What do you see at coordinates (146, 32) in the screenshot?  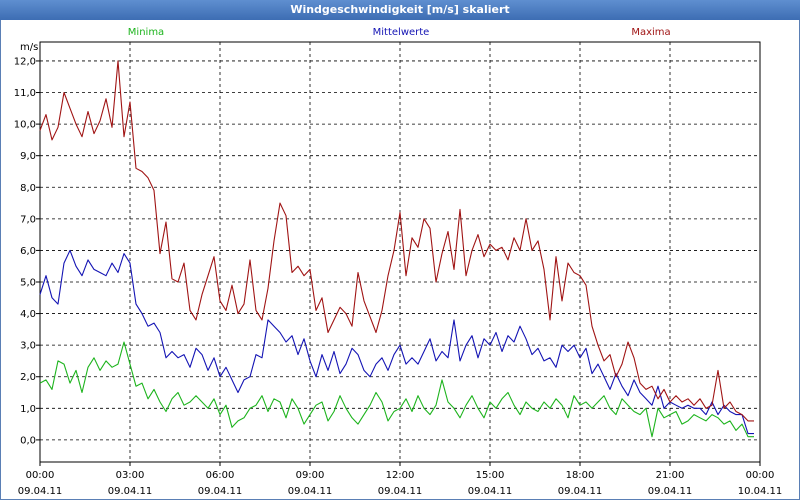 I see `legend-minima: Minima` at bounding box center [146, 32].